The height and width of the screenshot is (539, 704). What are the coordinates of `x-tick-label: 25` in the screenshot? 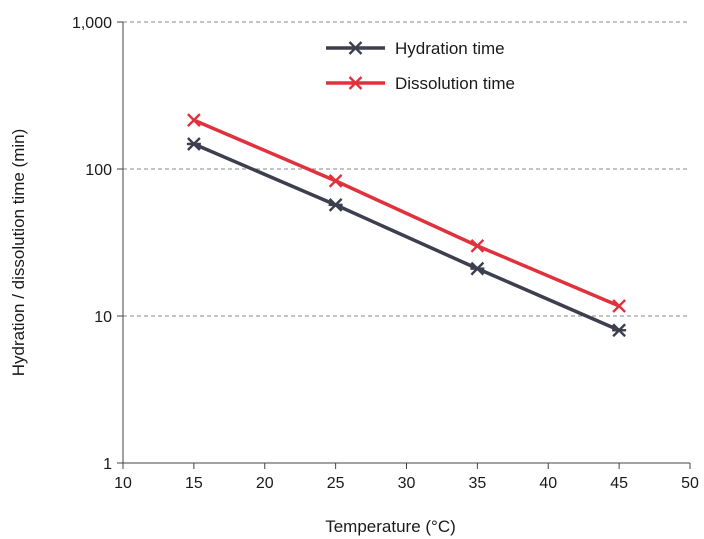 It's located at (336, 483).